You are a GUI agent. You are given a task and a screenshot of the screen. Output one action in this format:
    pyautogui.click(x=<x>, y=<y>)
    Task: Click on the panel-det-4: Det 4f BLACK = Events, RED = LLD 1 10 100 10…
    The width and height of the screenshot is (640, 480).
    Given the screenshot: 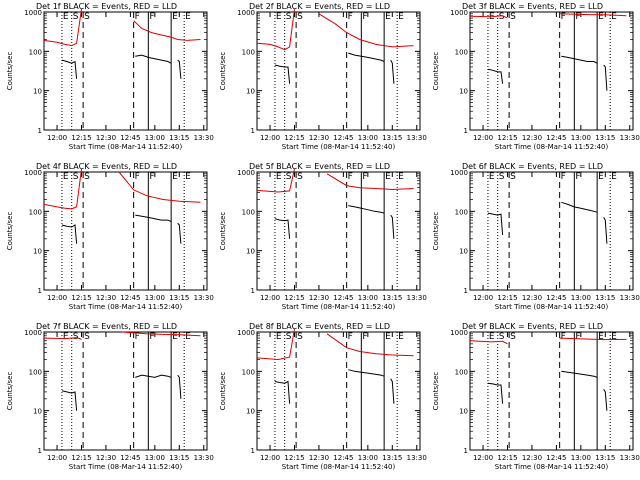 What is the action you would take?
    pyautogui.click(x=110, y=236)
    